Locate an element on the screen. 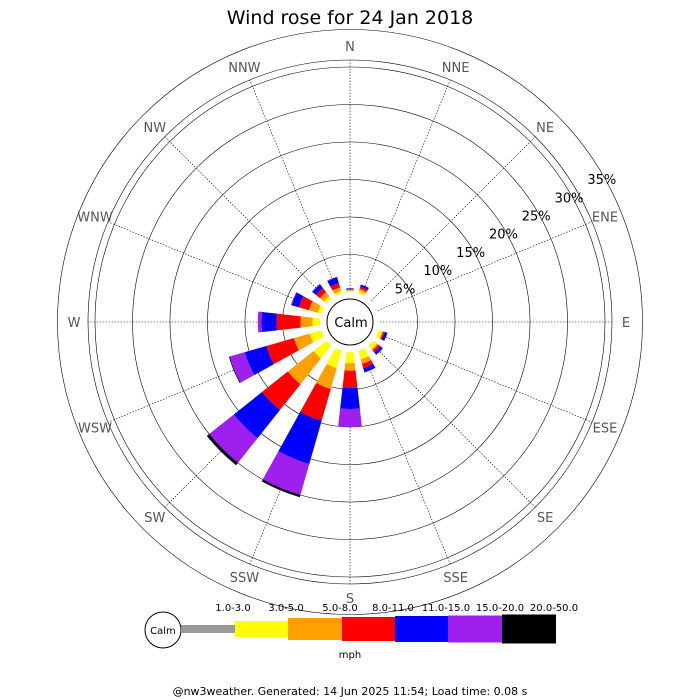  dir-label-ne: NE is located at coordinates (545, 128).